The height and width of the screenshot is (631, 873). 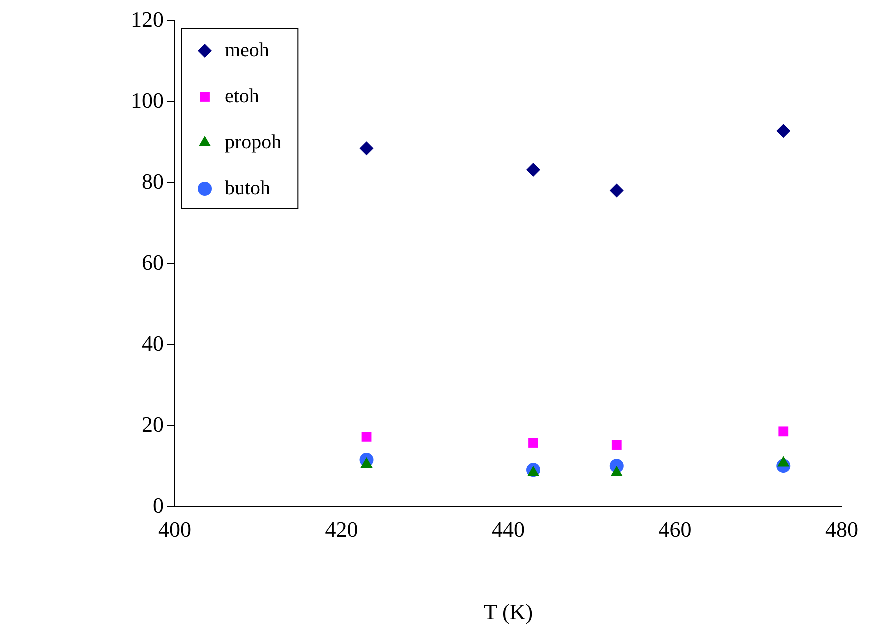 I want to click on x-tick-label: 420, so click(x=341, y=529).